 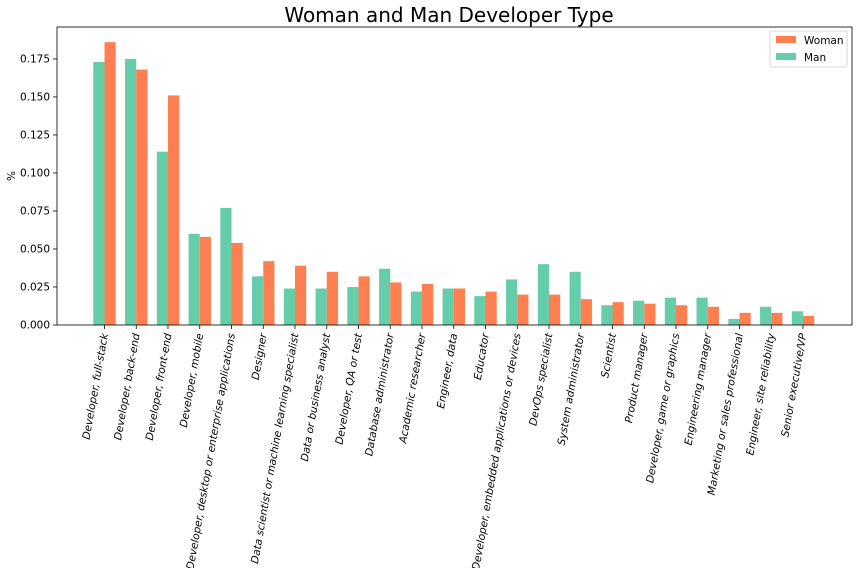 I want to click on x-tick-label-academic-researcher: Academic researcher, so click(x=412, y=388).